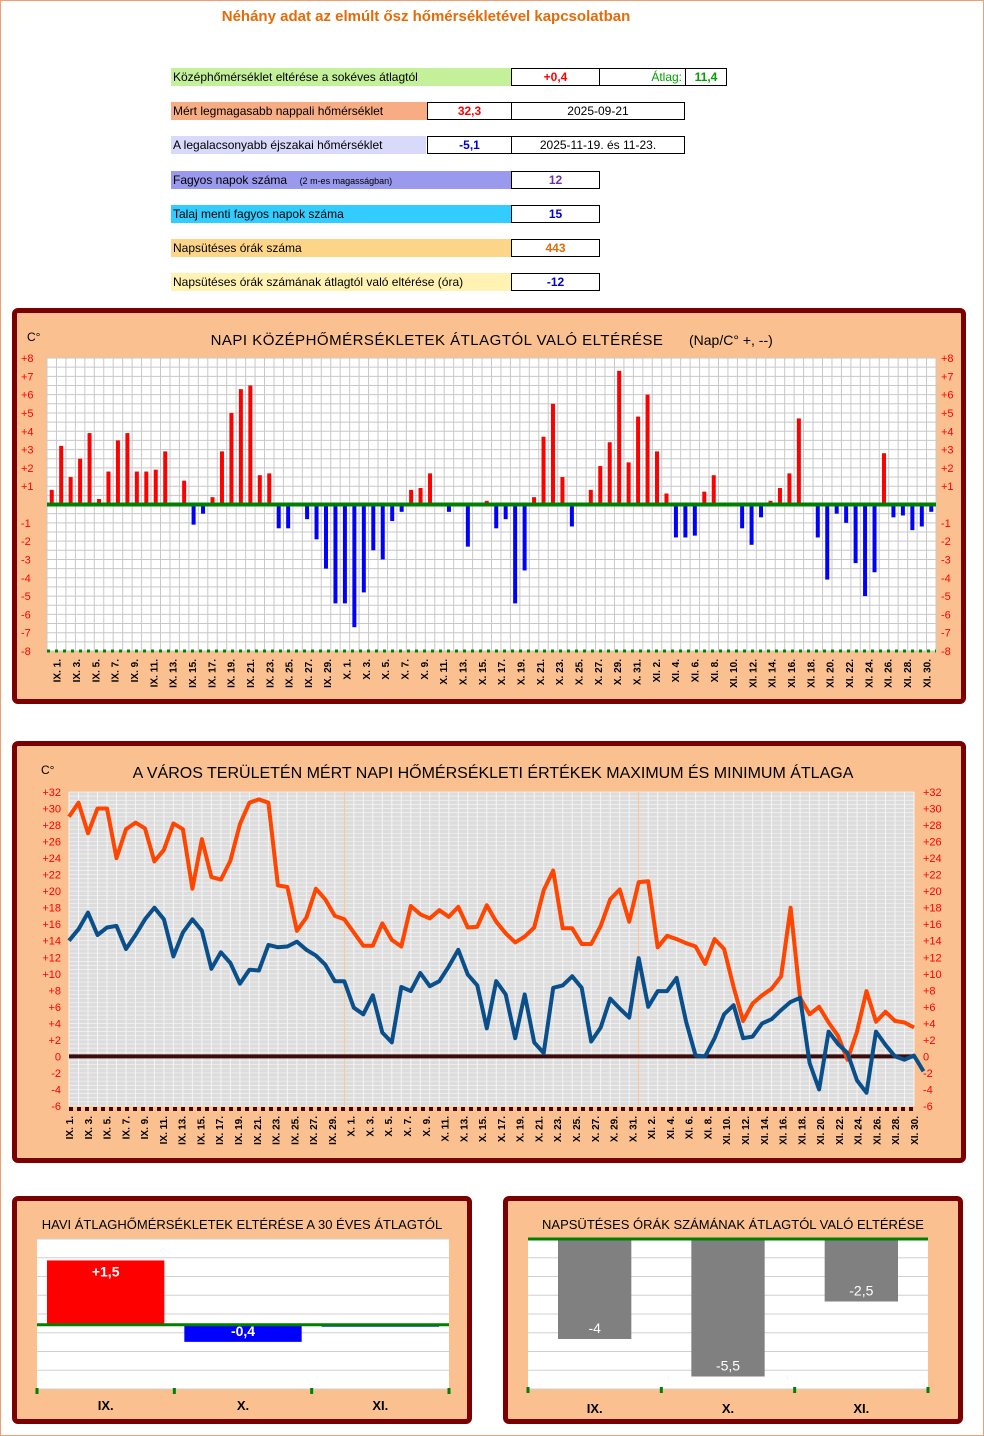 The height and width of the screenshot is (1436, 984). What do you see at coordinates (560, 672) in the screenshot?
I see `x-tick-label: X. 23.` at bounding box center [560, 672].